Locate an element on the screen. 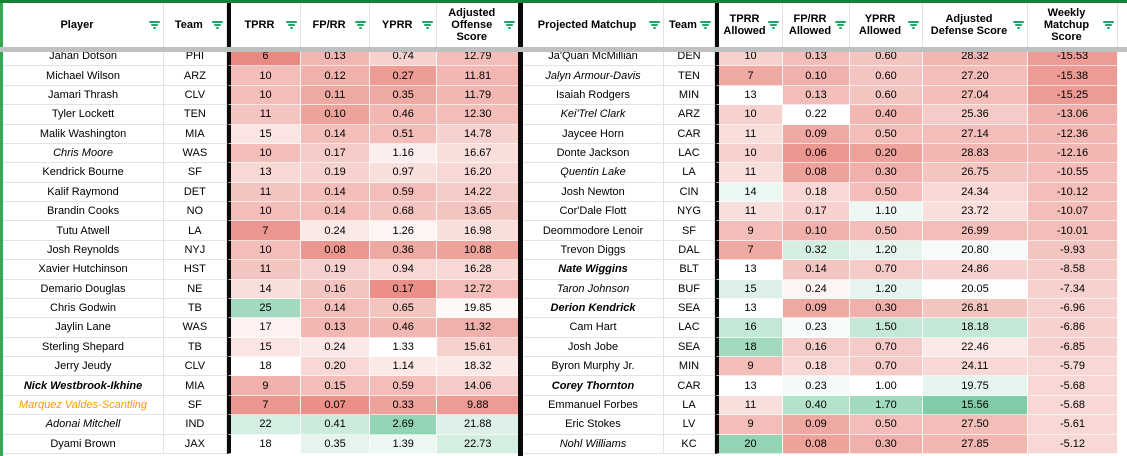 The height and width of the screenshot is (456, 1127). stat-cell: 22 is located at coordinates (264, 425).